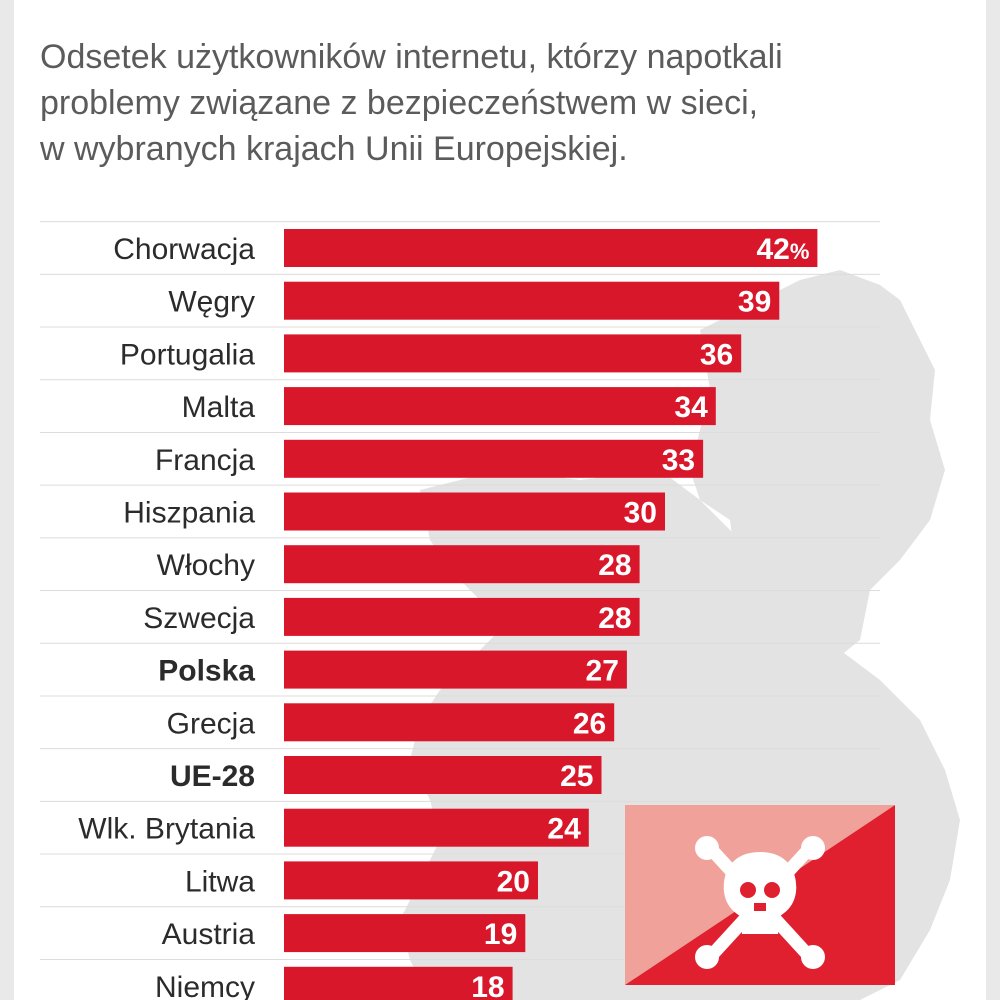 This screenshot has width=1000, height=1000. Describe the element at coordinates (199, 618) in the screenshot. I see `category-label: Szwecja` at that location.